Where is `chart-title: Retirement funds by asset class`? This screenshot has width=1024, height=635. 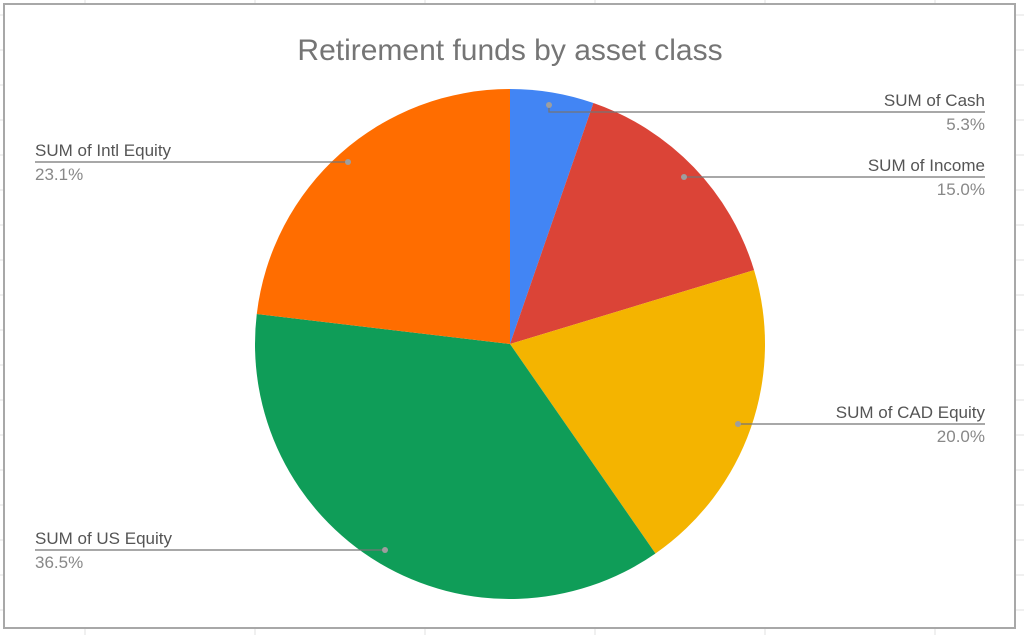 chart-title: Retirement funds by asset class is located at coordinates (509, 50).